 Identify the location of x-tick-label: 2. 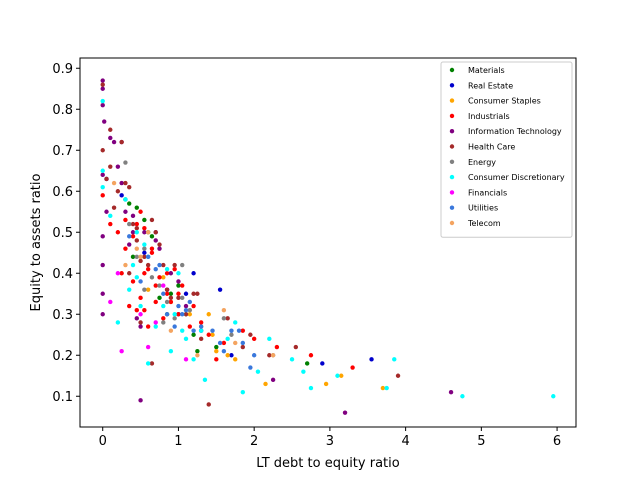
(254, 441).